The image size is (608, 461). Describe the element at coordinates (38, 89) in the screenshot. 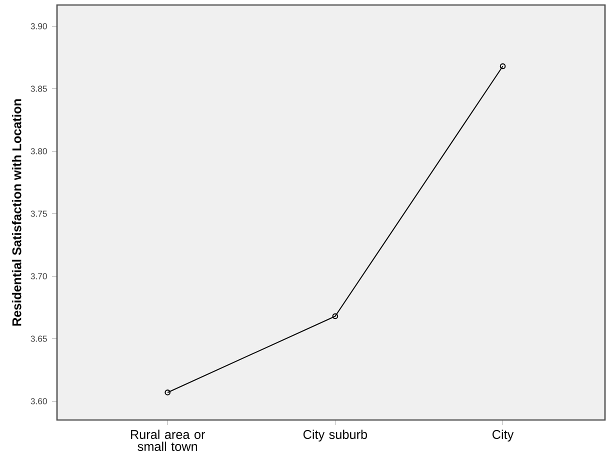

I see `y-tick-label: 3.85` at that location.